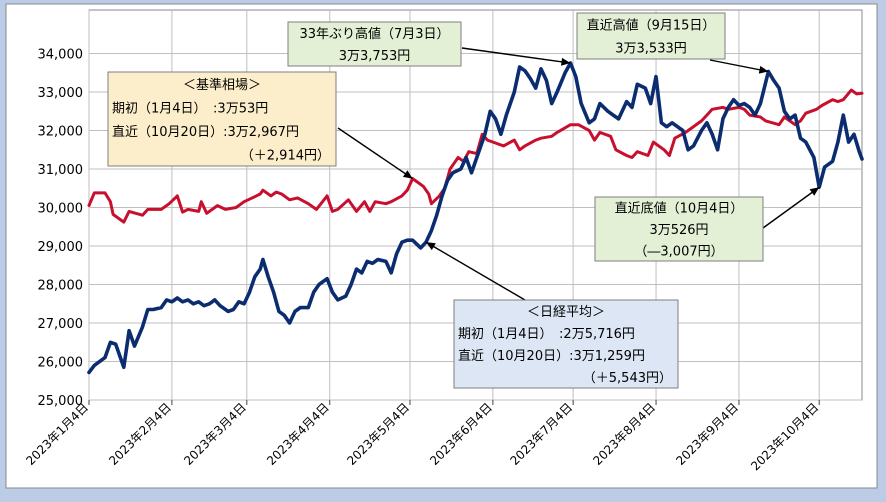 This screenshot has width=886, height=502. I want to click on y-tick-label: 31,000, so click(61, 170).